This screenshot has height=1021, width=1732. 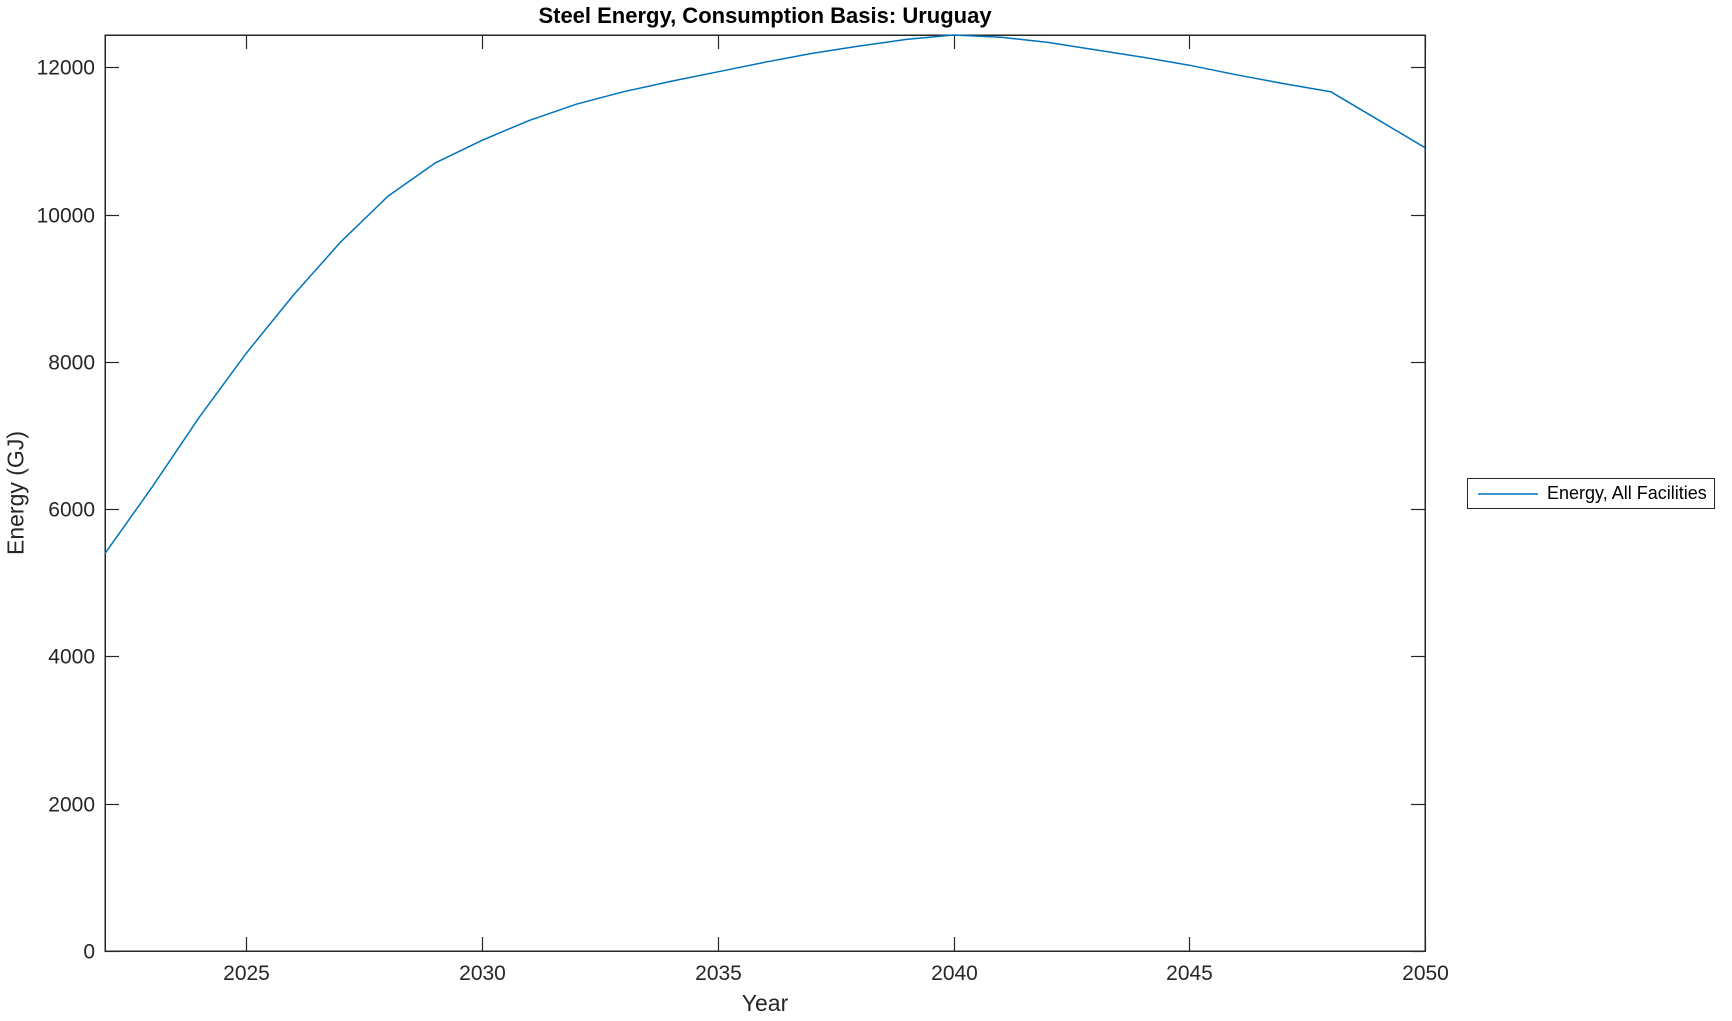 What do you see at coordinates (1425, 973) in the screenshot?
I see `x-tick-label: 2050` at bounding box center [1425, 973].